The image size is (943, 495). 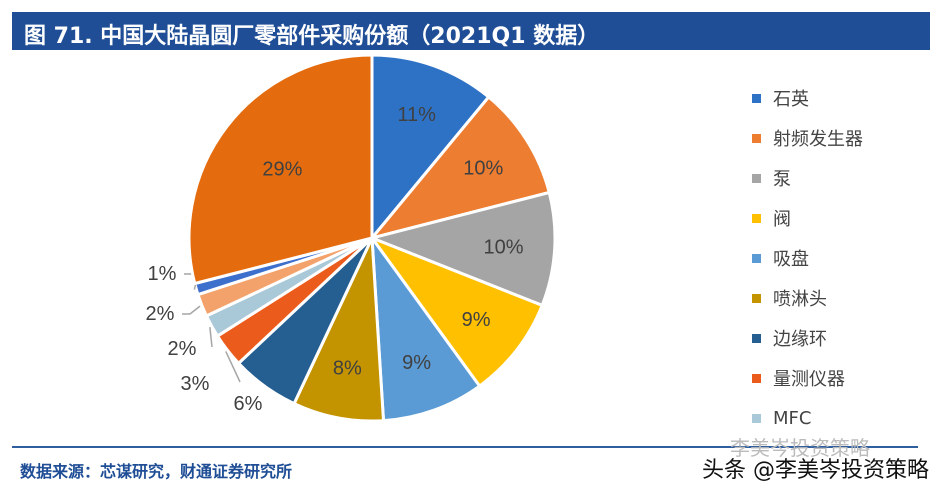 I want to click on legend-item: 边缘环, so click(x=807, y=338).